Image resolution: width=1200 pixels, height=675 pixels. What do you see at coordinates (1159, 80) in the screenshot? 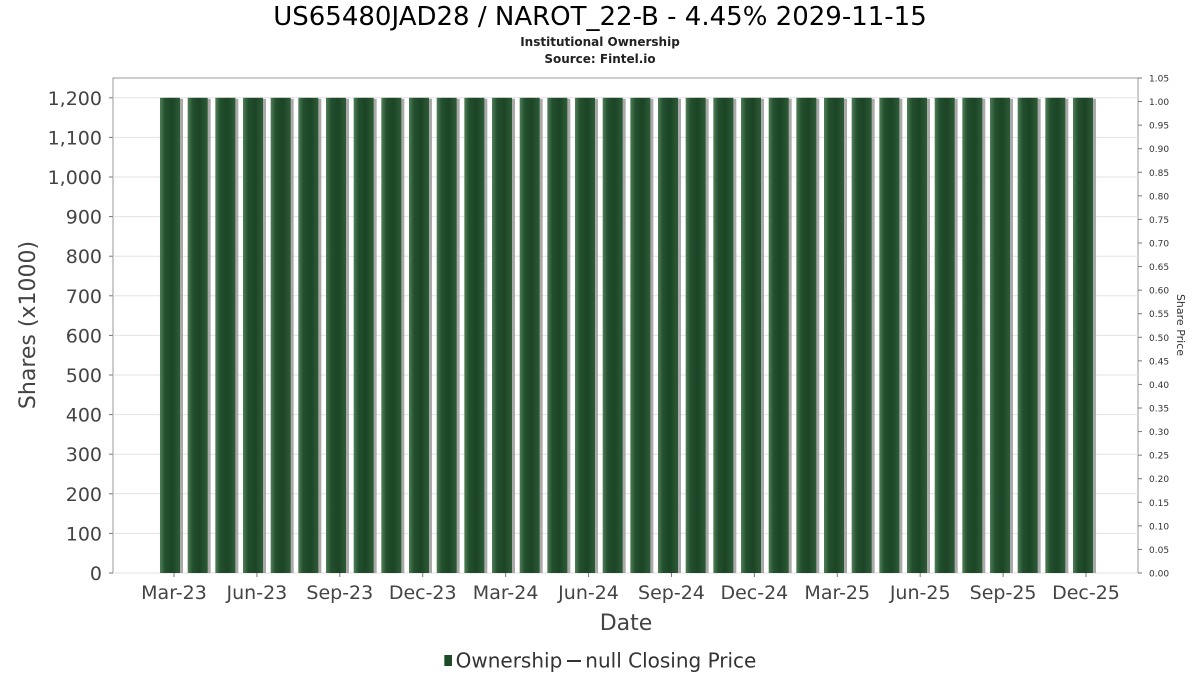
I see `y2-tick-label: 1.05` at bounding box center [1159, 80].